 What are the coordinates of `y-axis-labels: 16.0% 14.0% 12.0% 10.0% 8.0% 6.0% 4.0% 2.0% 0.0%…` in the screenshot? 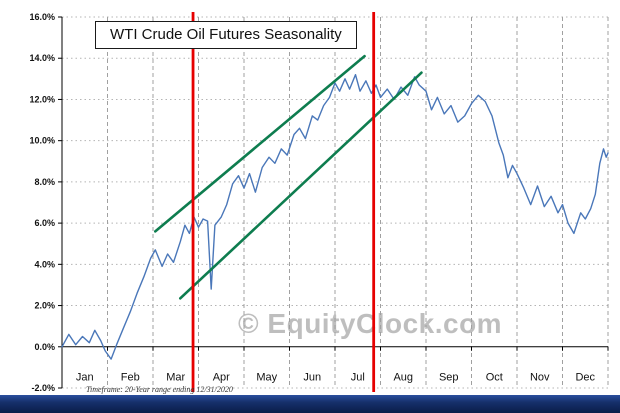 It's located at (42, 202).